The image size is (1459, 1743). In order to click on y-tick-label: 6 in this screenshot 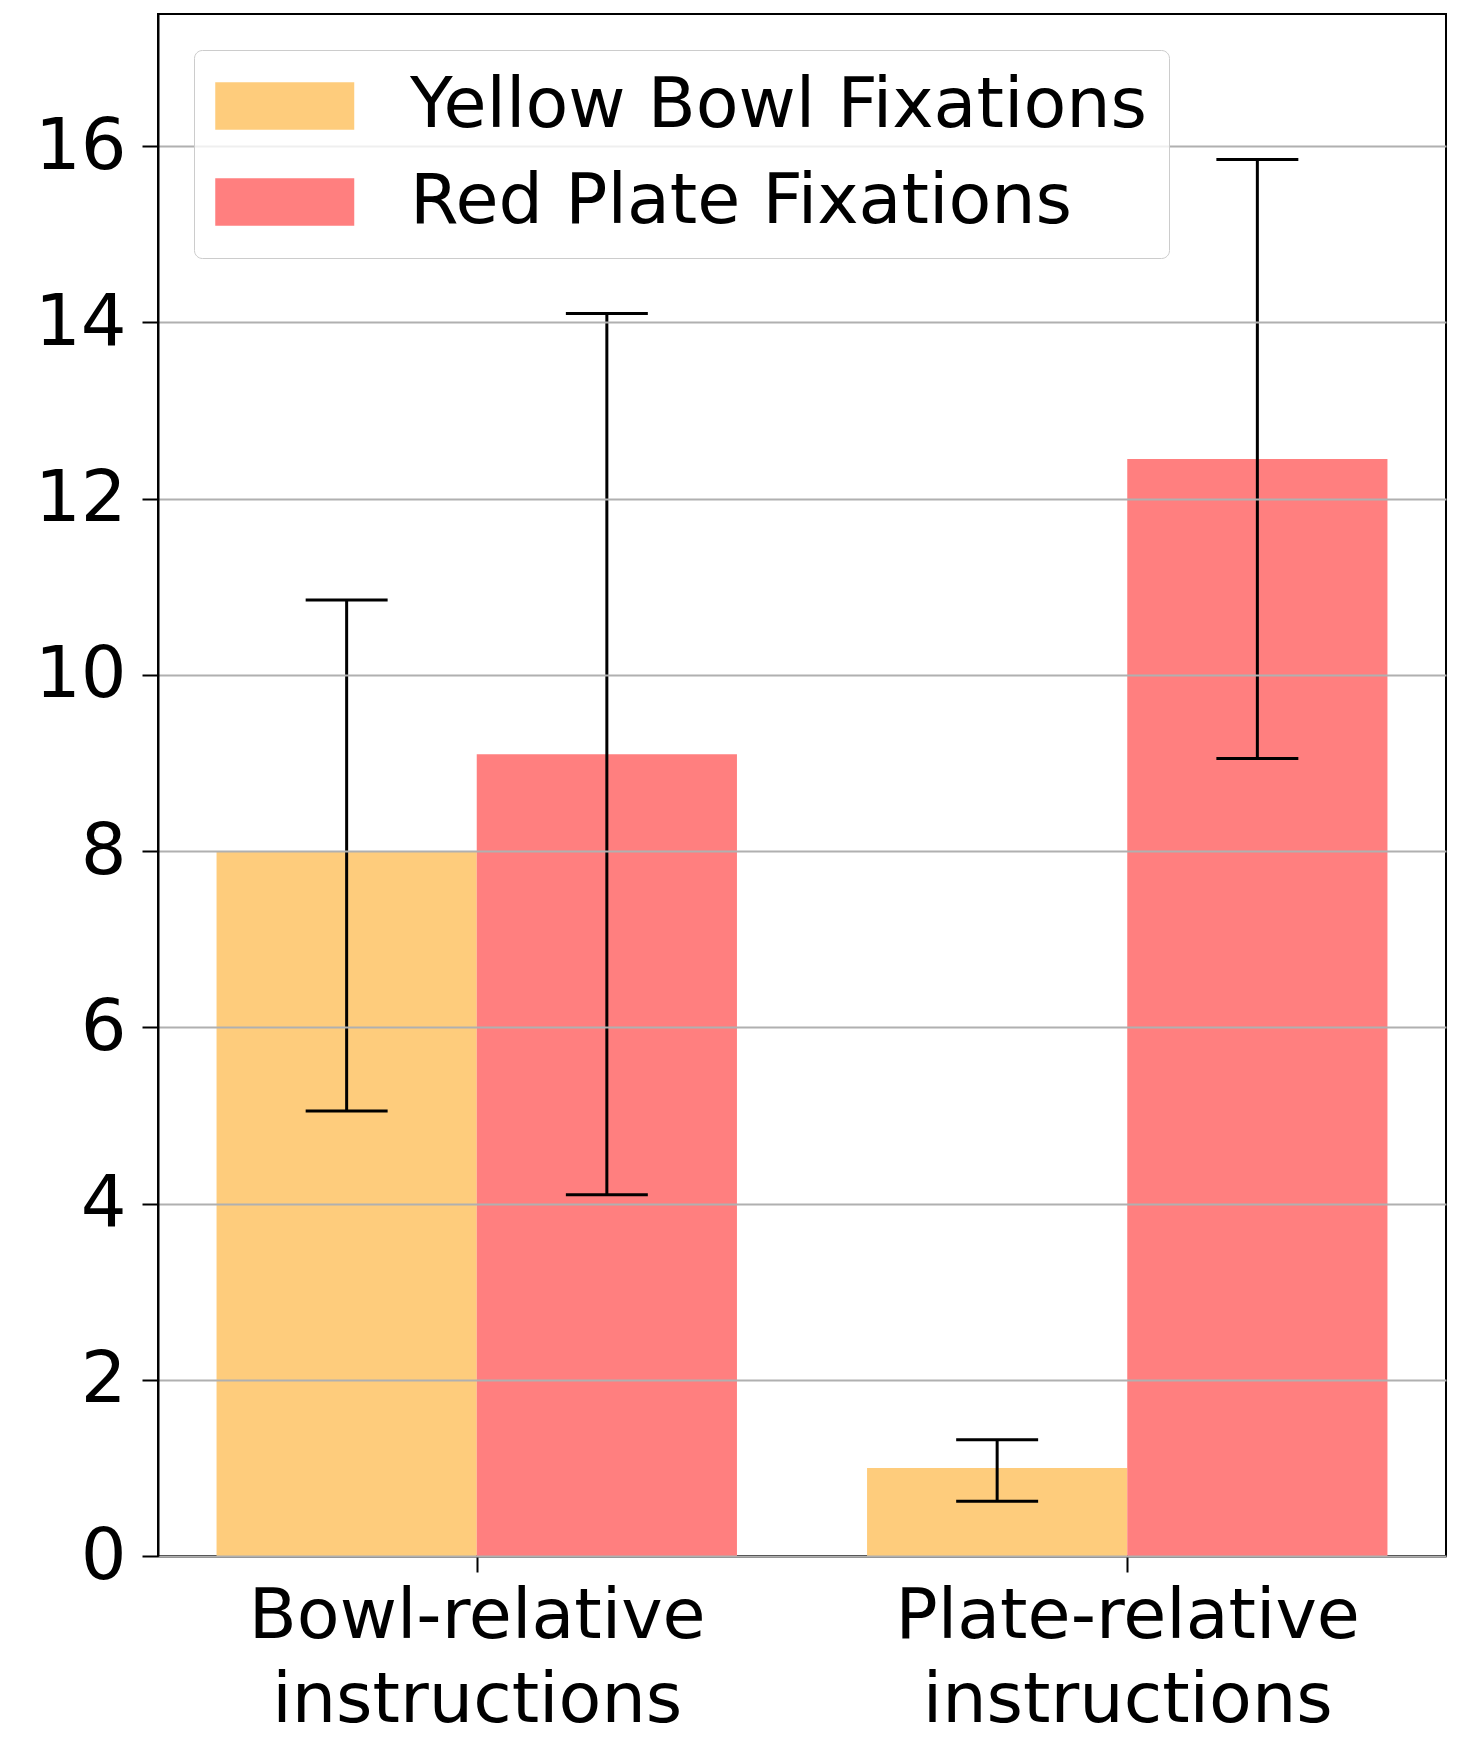, I will do `click(103, 1024)`.